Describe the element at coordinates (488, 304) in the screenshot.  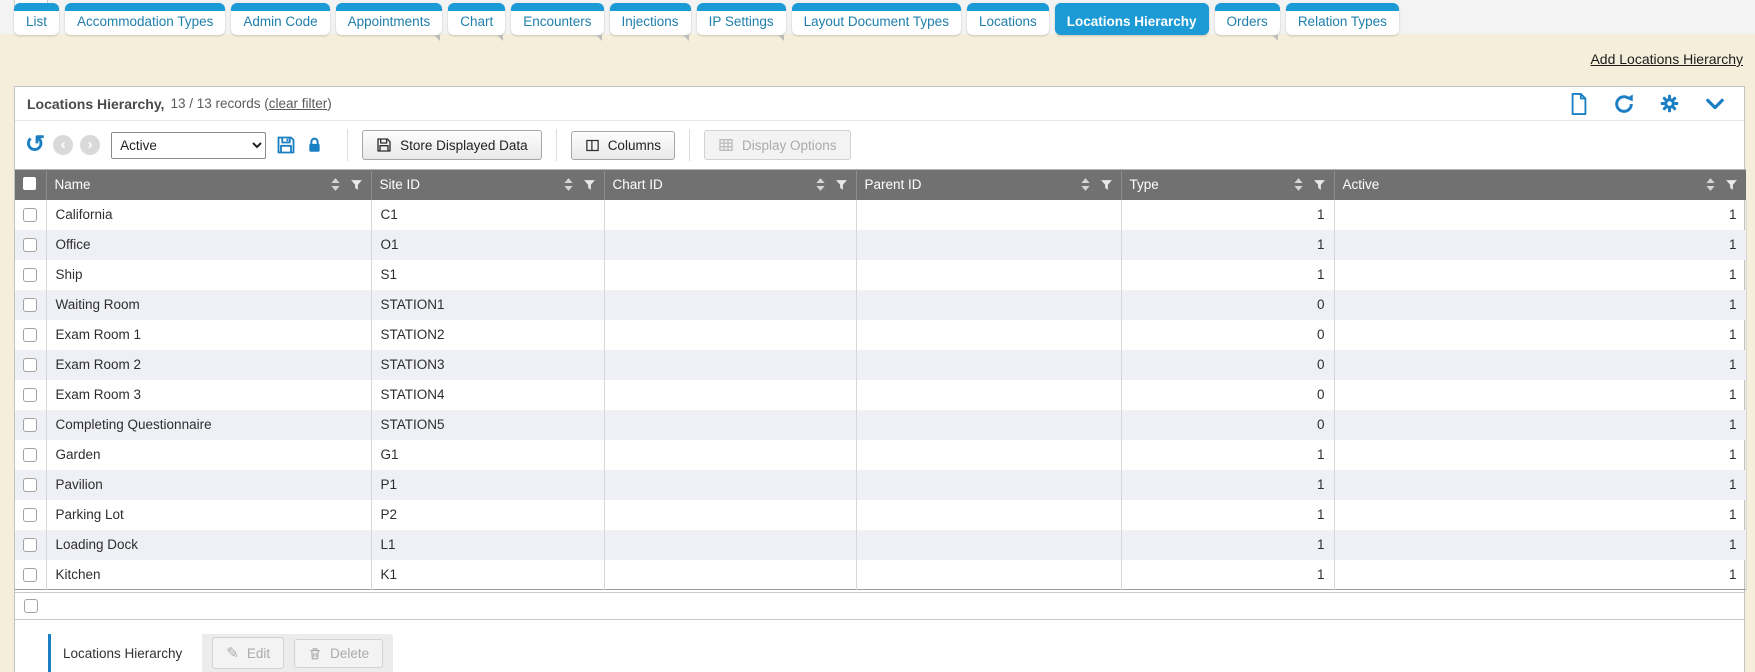
I see `cell-site-id: STATION1` at that location.